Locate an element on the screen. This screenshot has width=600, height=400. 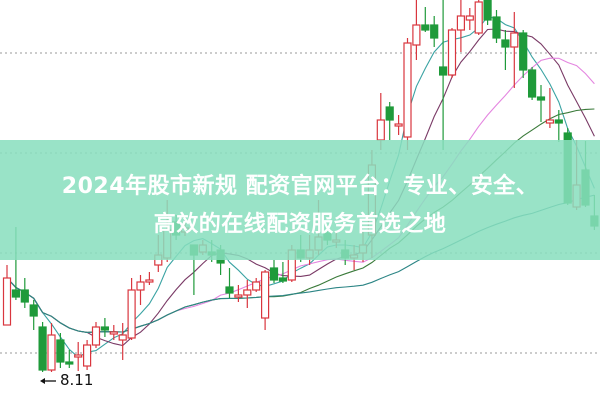
headline-line-1: 2024年股市新规 配资官网平台：专业、安全、 is located at coordinates (300, 186).